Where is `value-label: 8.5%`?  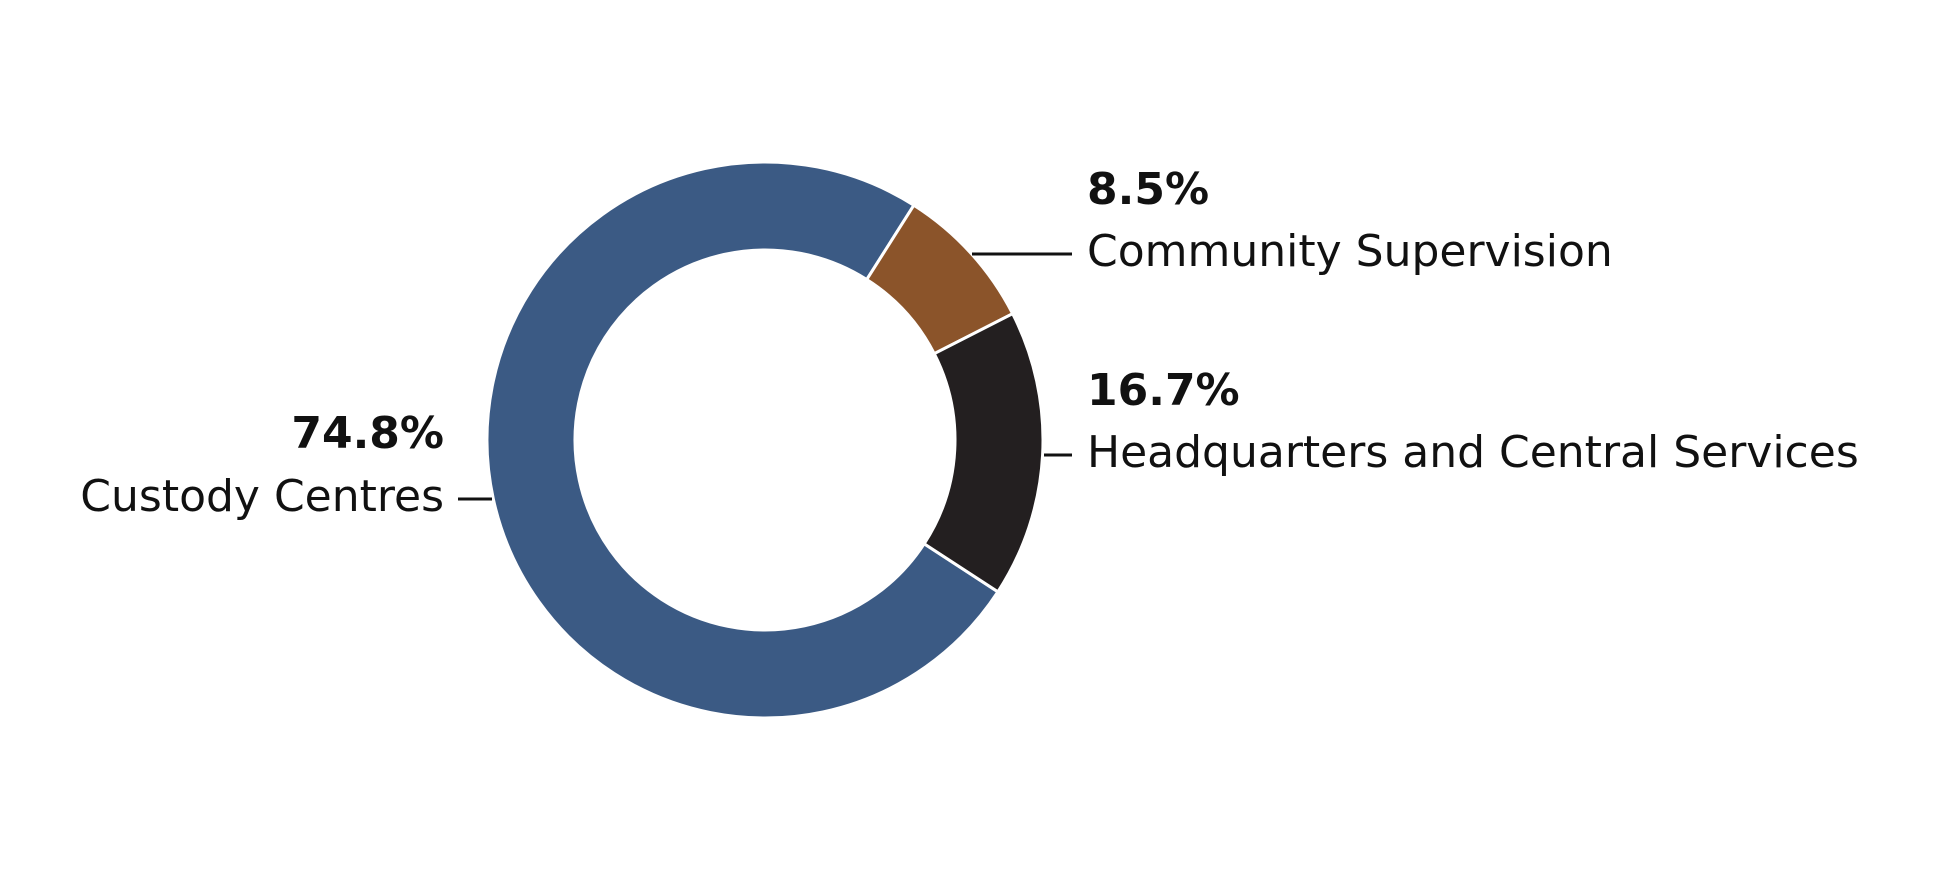 value-label: 8.5% is located at coordinates (1148, 189).